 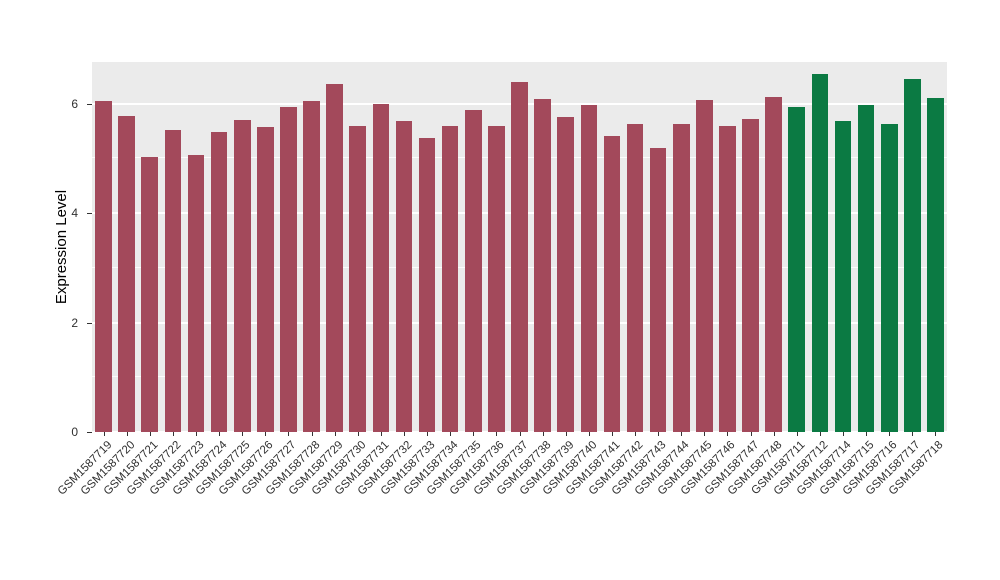 What do you see at coordinates (427, 284) in the screenshot?
I see `bar-GSM1587733` at bounding box center [427, 284].